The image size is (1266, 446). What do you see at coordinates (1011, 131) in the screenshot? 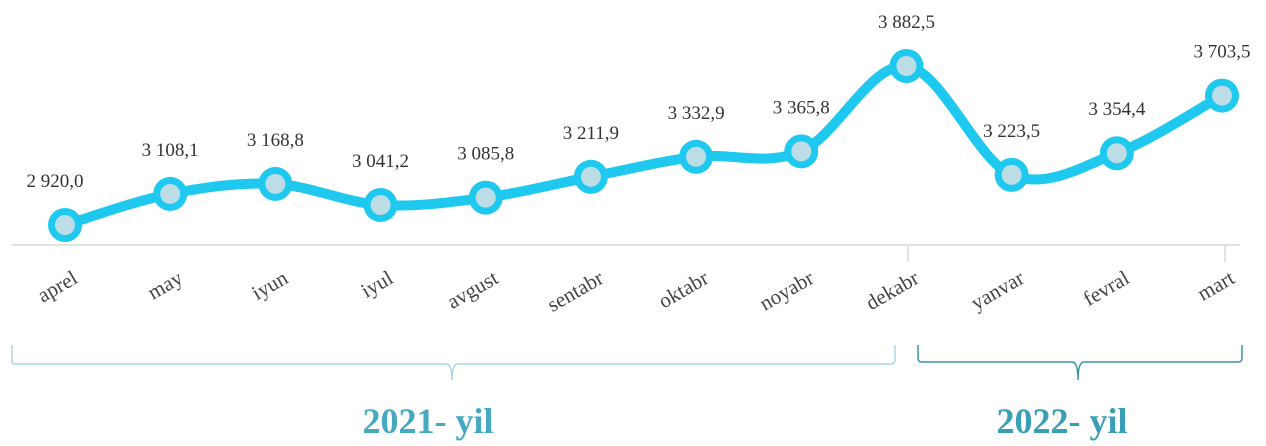
I see `value-label: 3 223,5` at bounding box center [1011, 131].